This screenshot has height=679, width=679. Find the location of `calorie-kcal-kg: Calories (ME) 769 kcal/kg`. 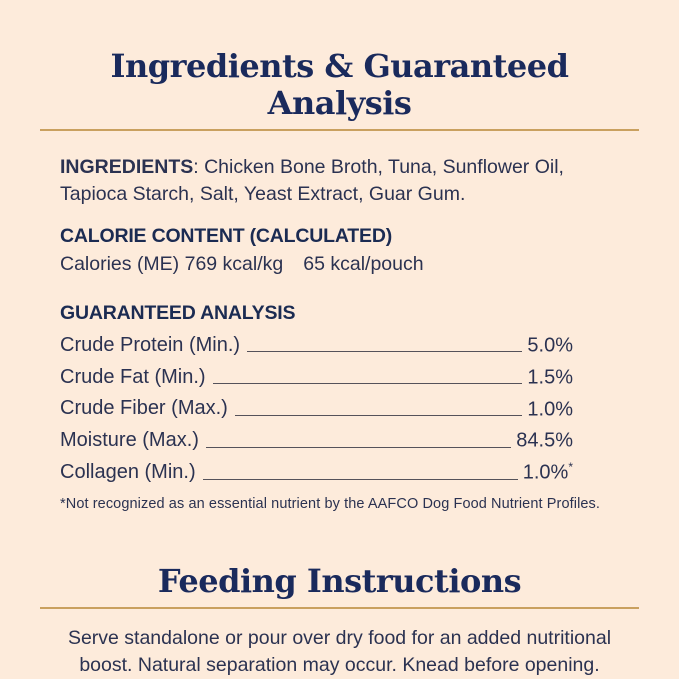

calorie-kcal-kg: Calories (ME) 769 kcal/kg is located at coordinates (172, 264).